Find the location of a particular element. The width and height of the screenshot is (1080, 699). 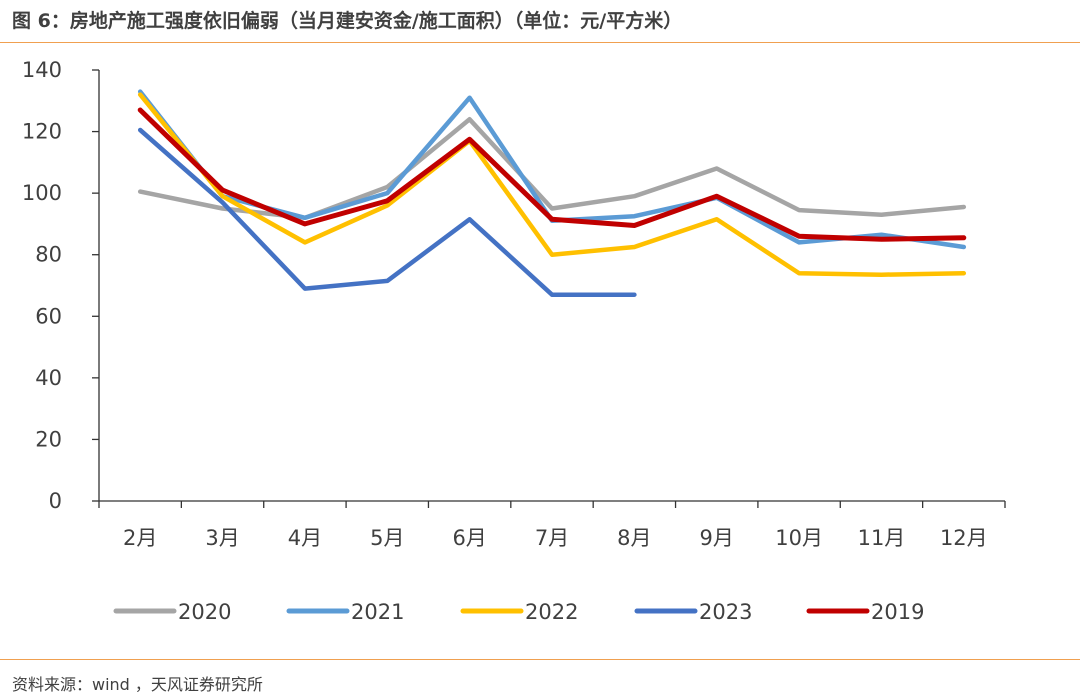

y-tick-label: 40 is located at coordinates (48, 378).